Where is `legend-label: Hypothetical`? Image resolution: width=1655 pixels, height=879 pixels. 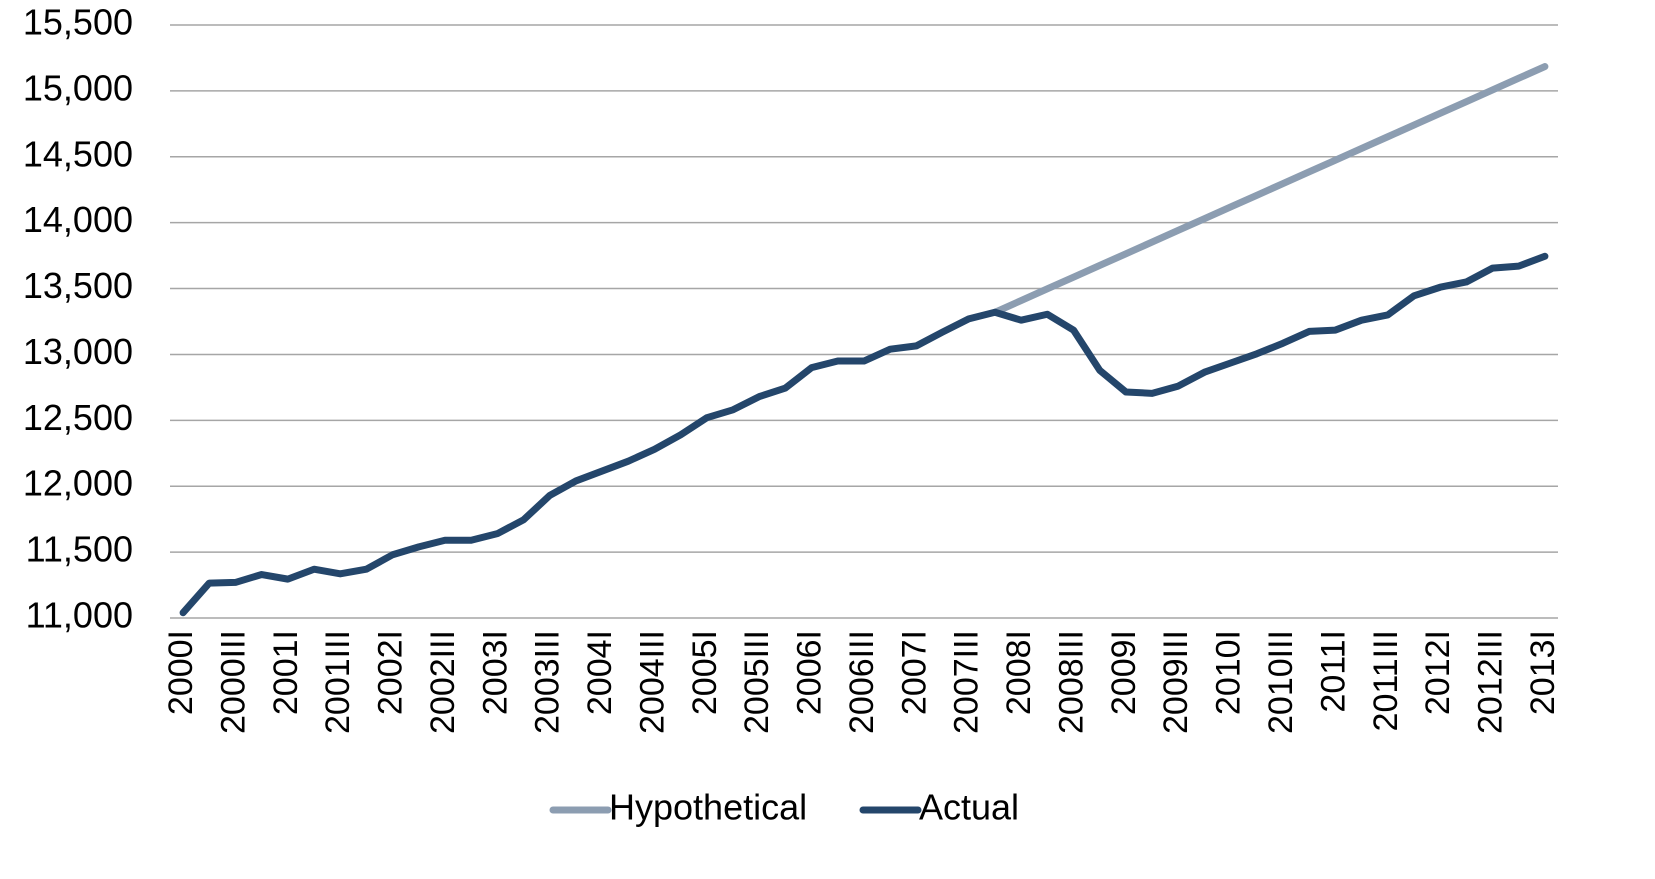 legend-label: Hypothetical is located at coordinates (708, 807).